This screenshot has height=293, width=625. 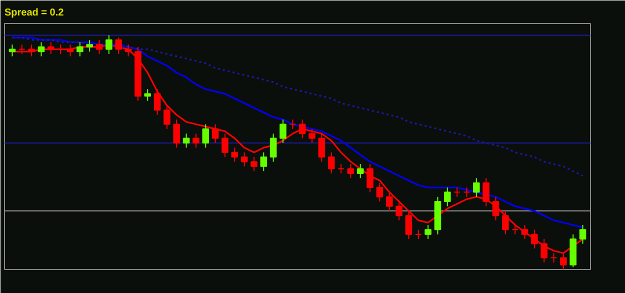 What do you see at coordinates (34, 13) in the screenshot?
I see `chart-title: Spread = 0.2` at bounding box center [34, 13].